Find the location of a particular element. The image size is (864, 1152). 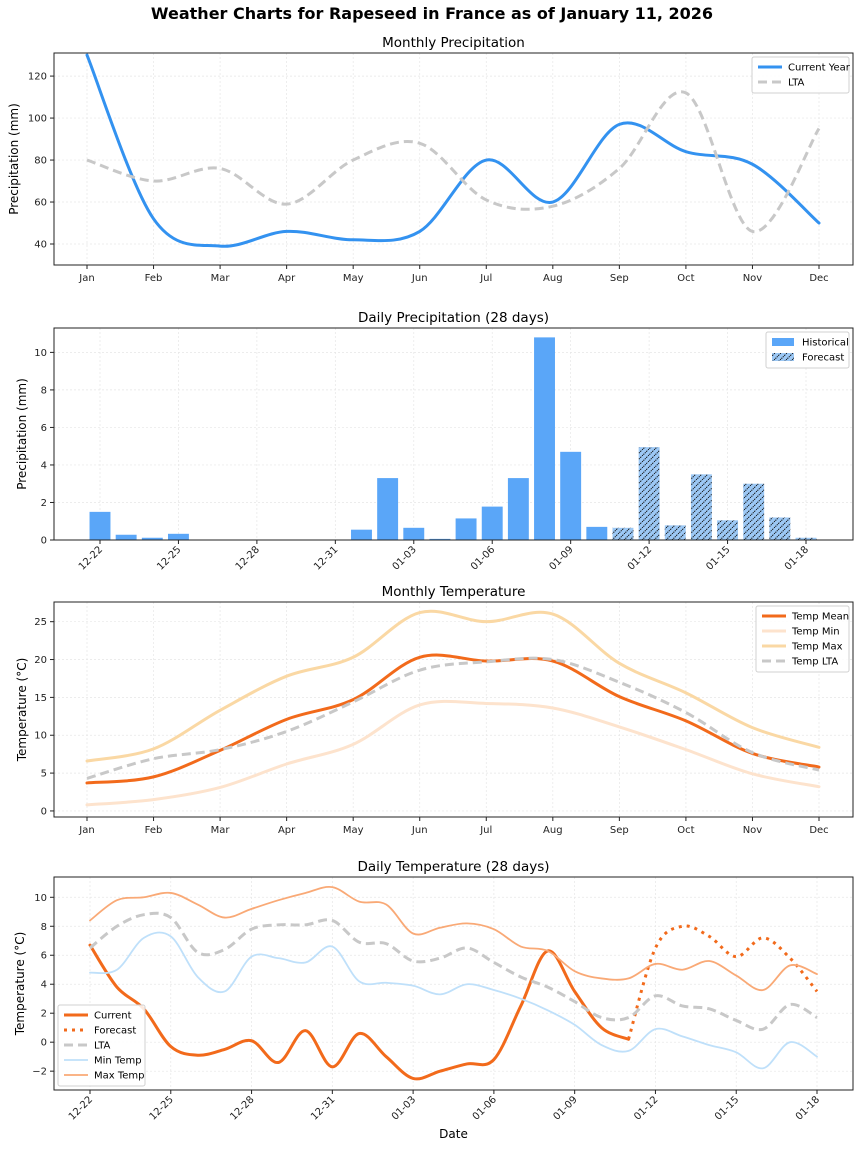

y-tick-label: 80 is located at coordinates (40, 161).